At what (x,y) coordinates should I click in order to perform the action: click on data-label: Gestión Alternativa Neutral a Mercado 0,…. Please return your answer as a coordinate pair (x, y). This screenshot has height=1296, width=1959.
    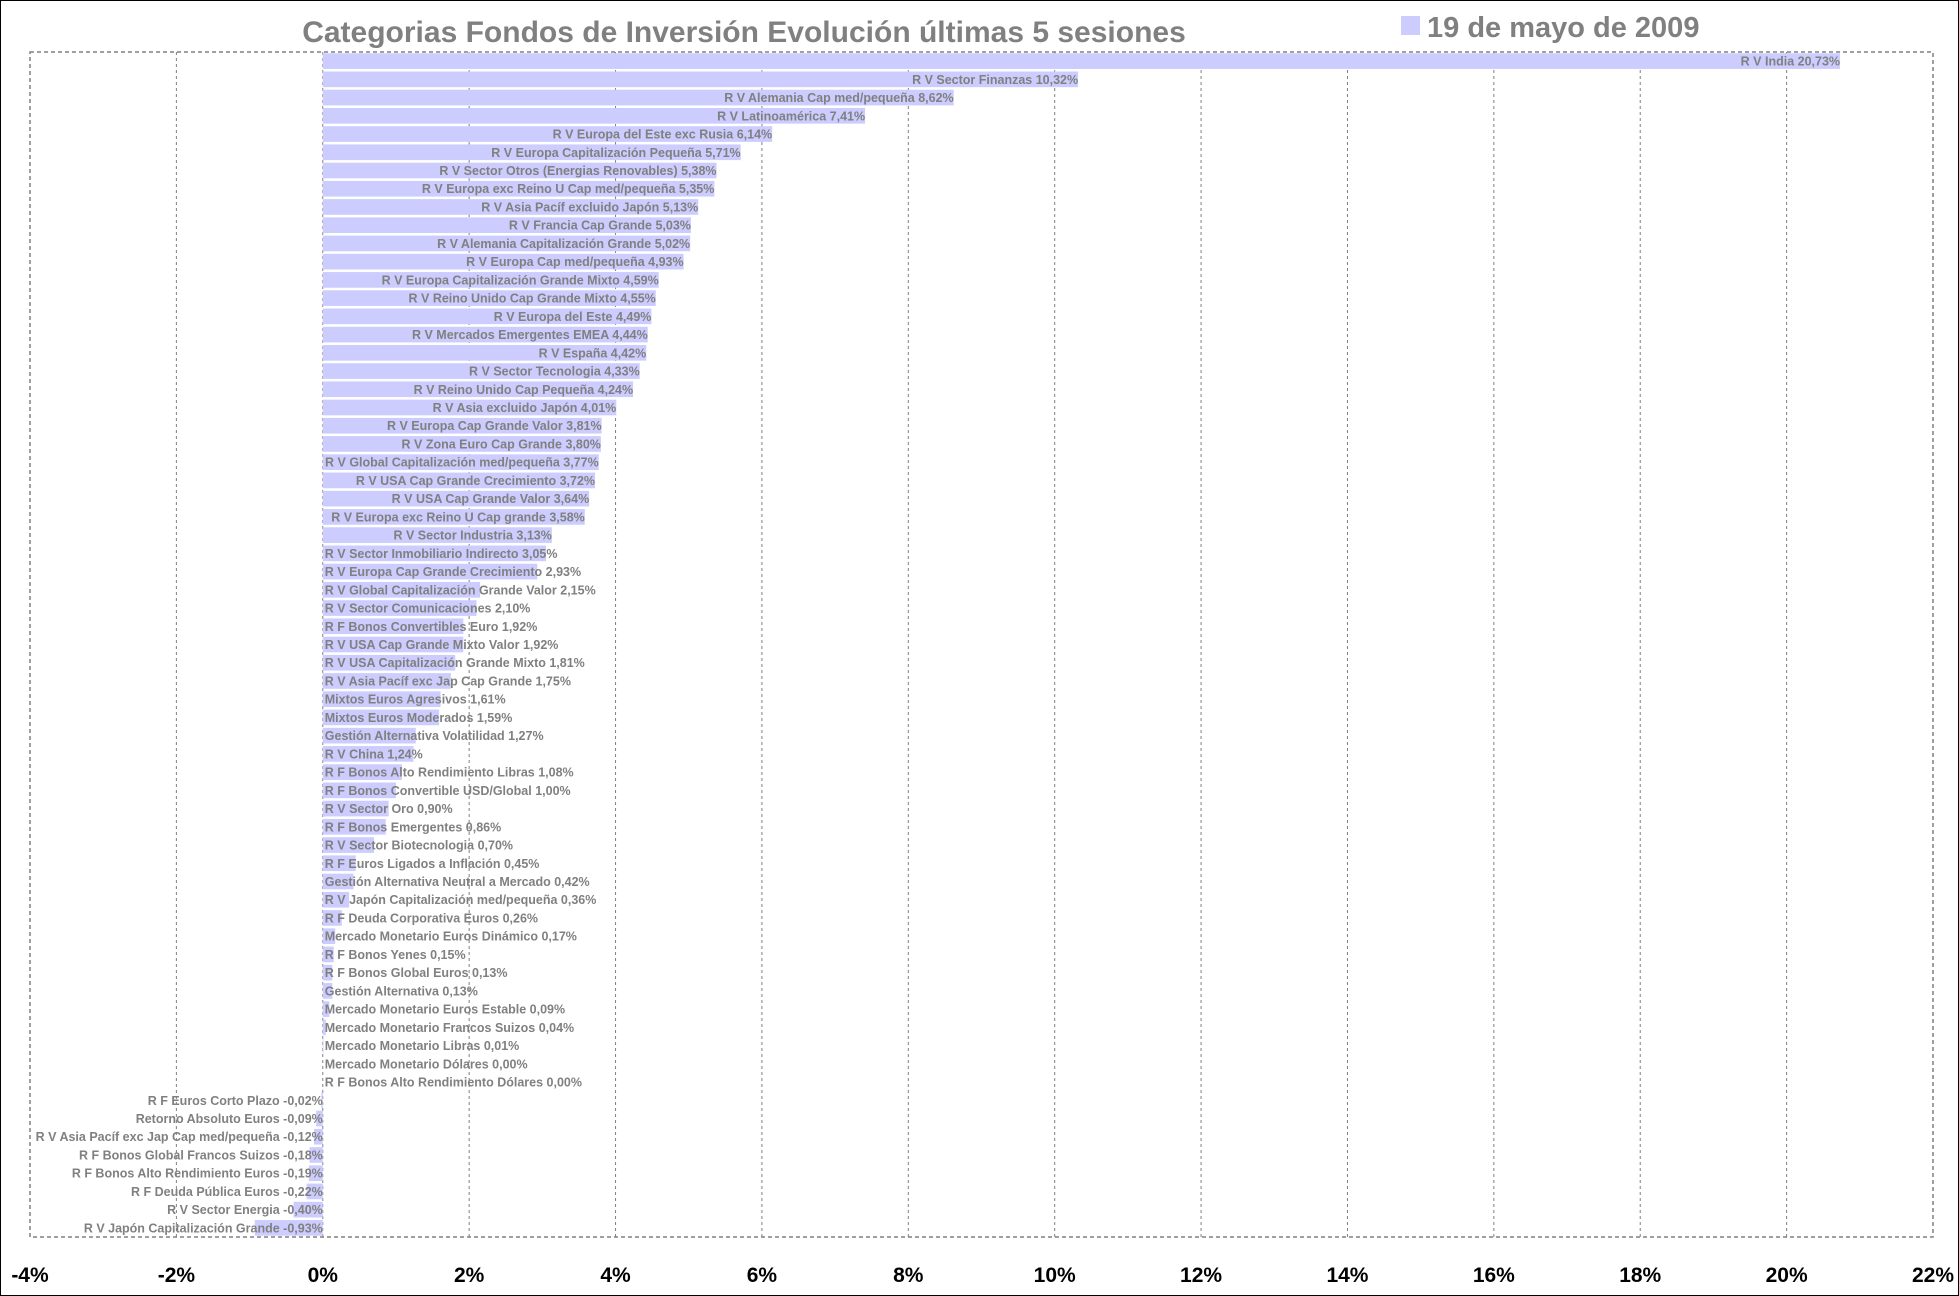
    Looking at the image, I should click on (457, 882).